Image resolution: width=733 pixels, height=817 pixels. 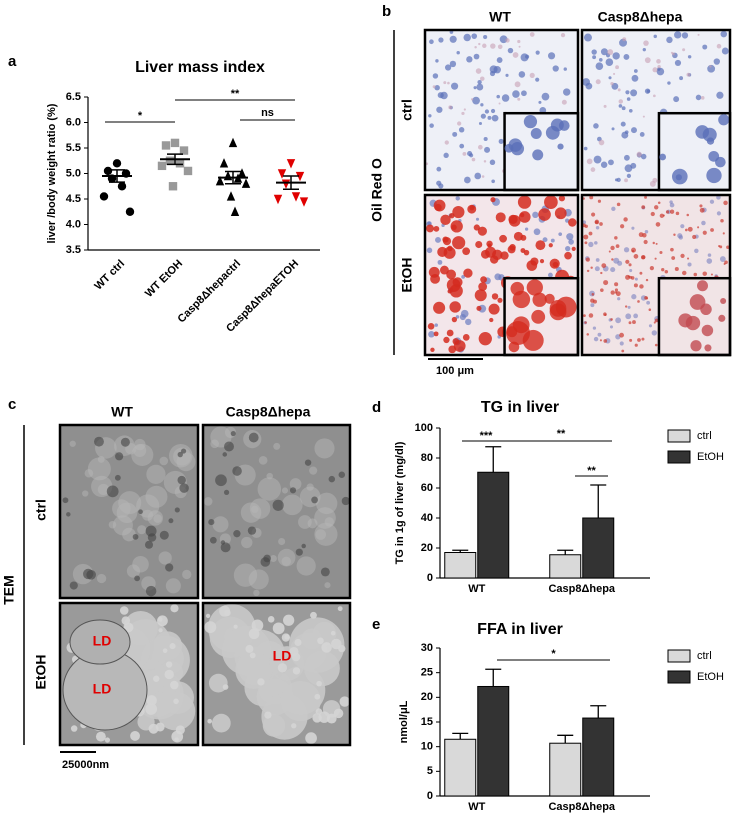 I want to click on significance-label: **, so click(x=591, y=471).